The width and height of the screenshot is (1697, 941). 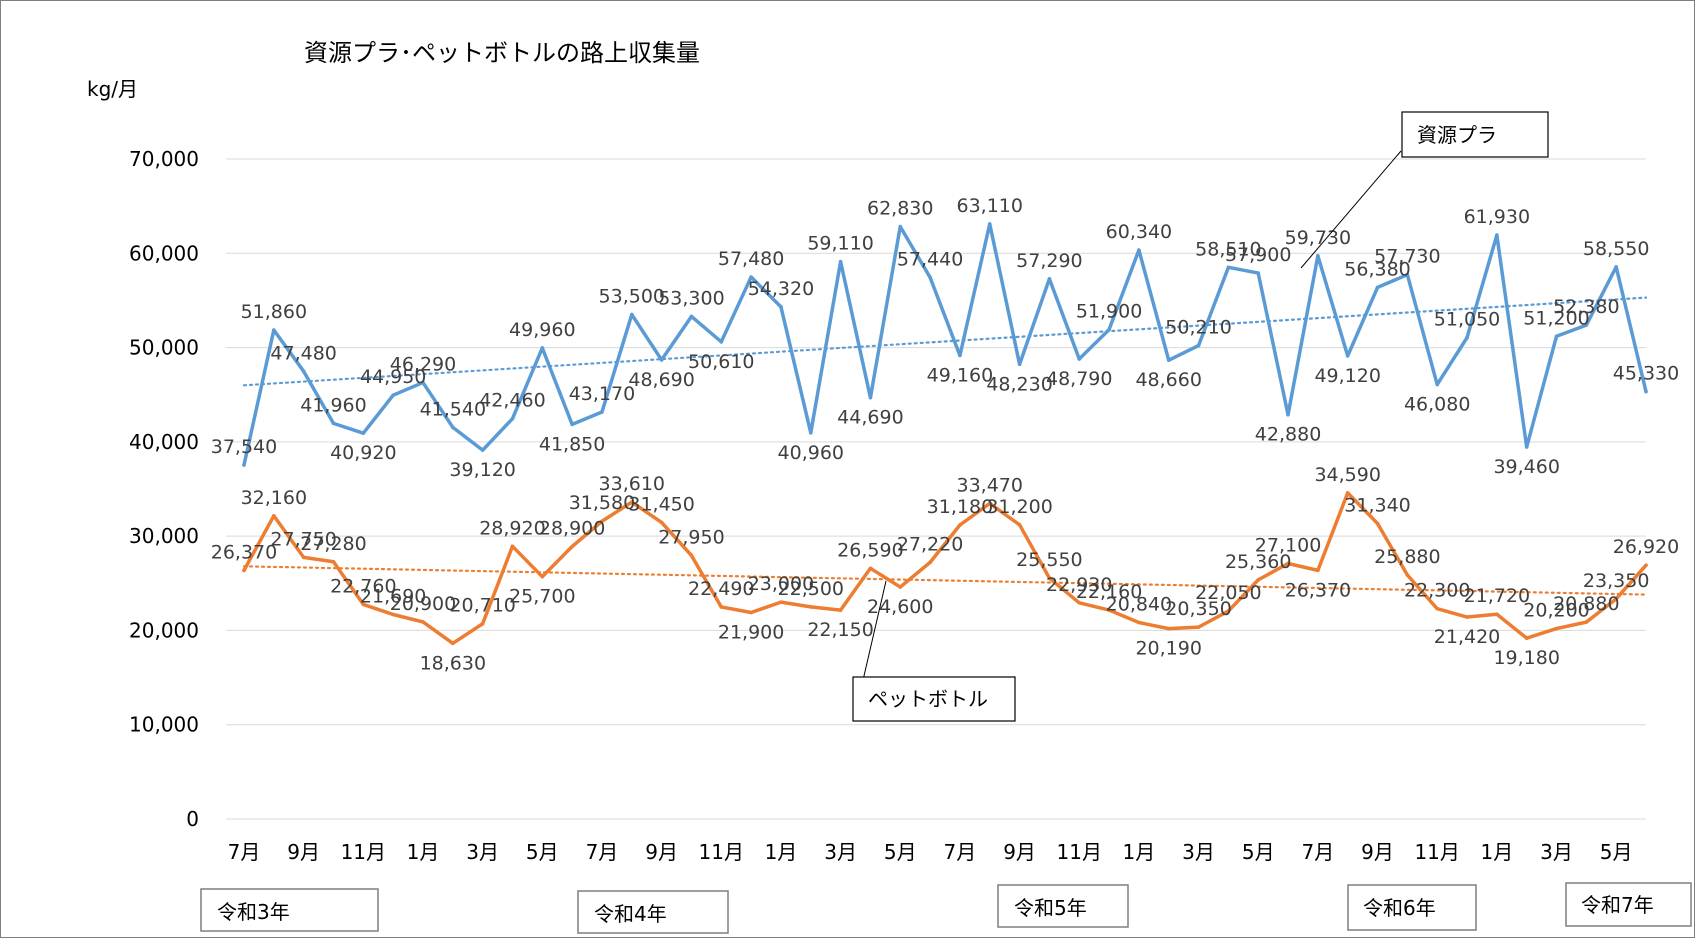 I want to click on data-label: 62,830, so click(x=900, y=209).